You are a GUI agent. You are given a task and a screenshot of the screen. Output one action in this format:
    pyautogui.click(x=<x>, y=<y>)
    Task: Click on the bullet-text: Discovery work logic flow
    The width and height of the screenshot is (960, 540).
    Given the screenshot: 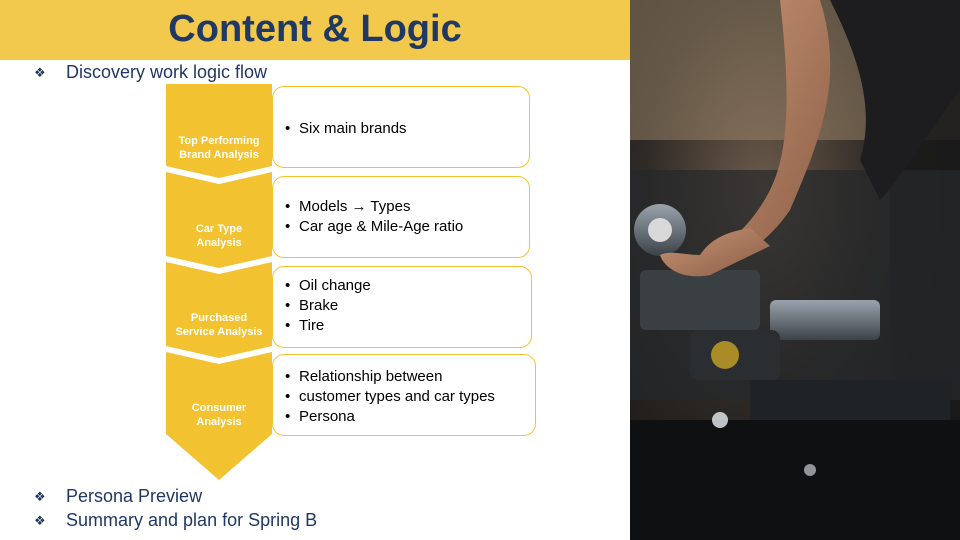 What is the action you would take?
    pyautogui.click(x=167, y=72)
    